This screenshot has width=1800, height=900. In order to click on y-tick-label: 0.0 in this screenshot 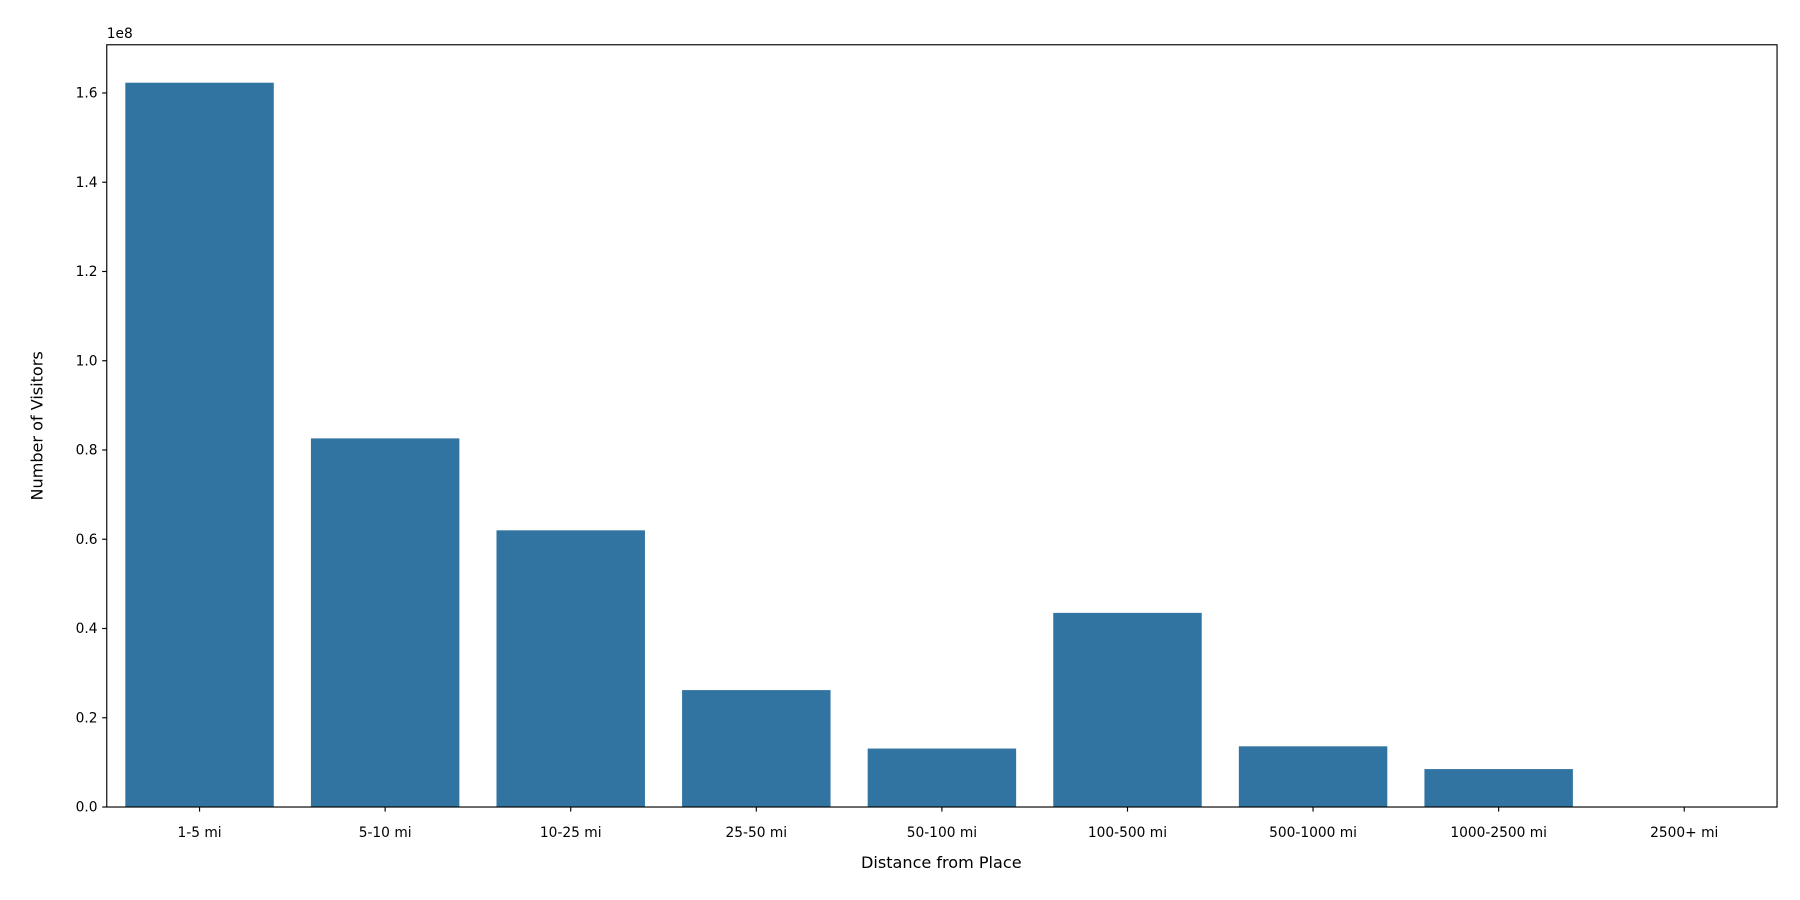, I will do `click(87, 808)`.